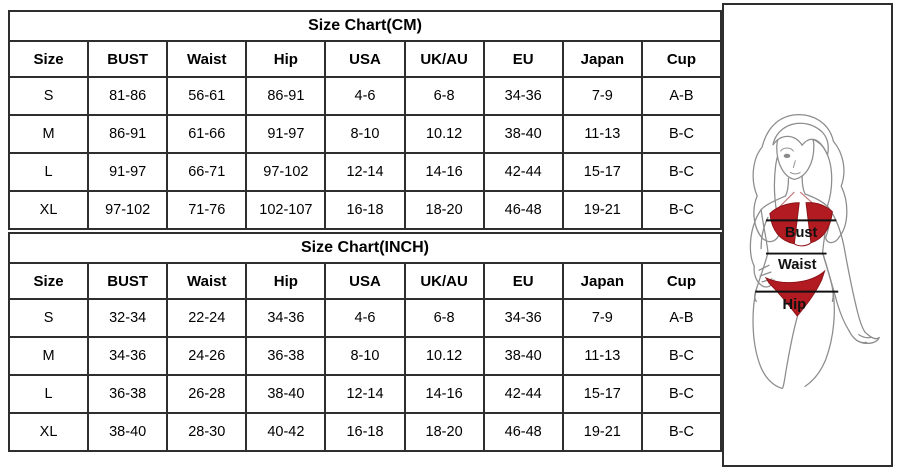 The height and width of the screenshot is (475, 900). I want to click on data-cell: 42-44, so click(523, 172).